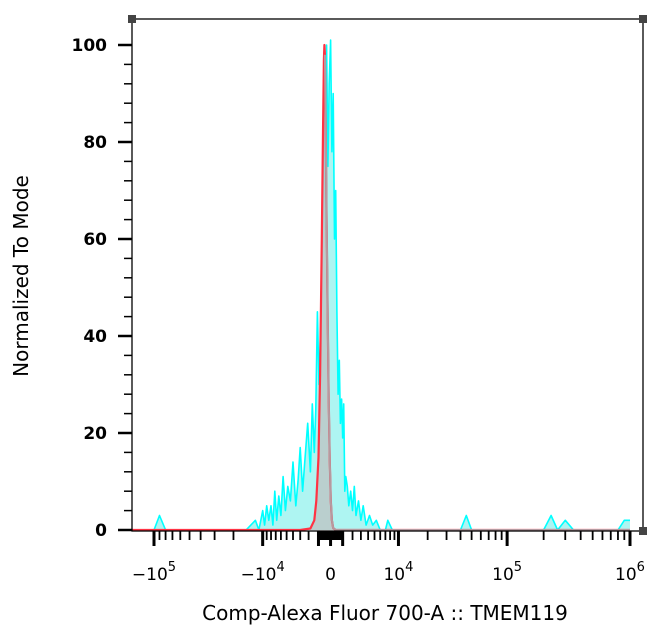 This screenshot has width=662, height=640. Describe the element at coordinates (132, 19) in the screenshot. I see `corner-handle-top-left` at that location.